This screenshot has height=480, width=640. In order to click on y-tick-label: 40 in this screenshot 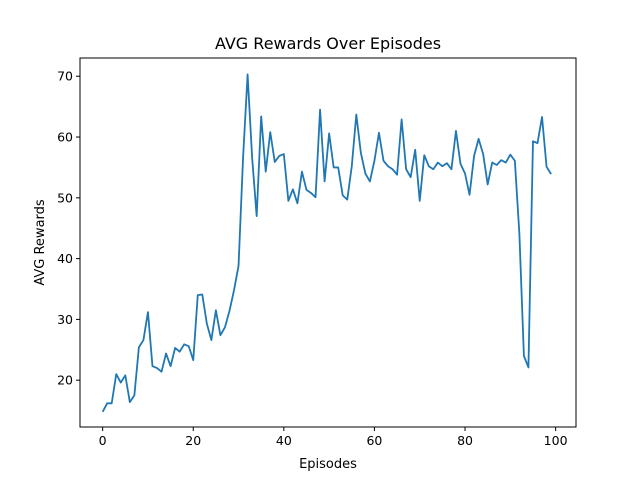, I will do `click(65, 258)`.